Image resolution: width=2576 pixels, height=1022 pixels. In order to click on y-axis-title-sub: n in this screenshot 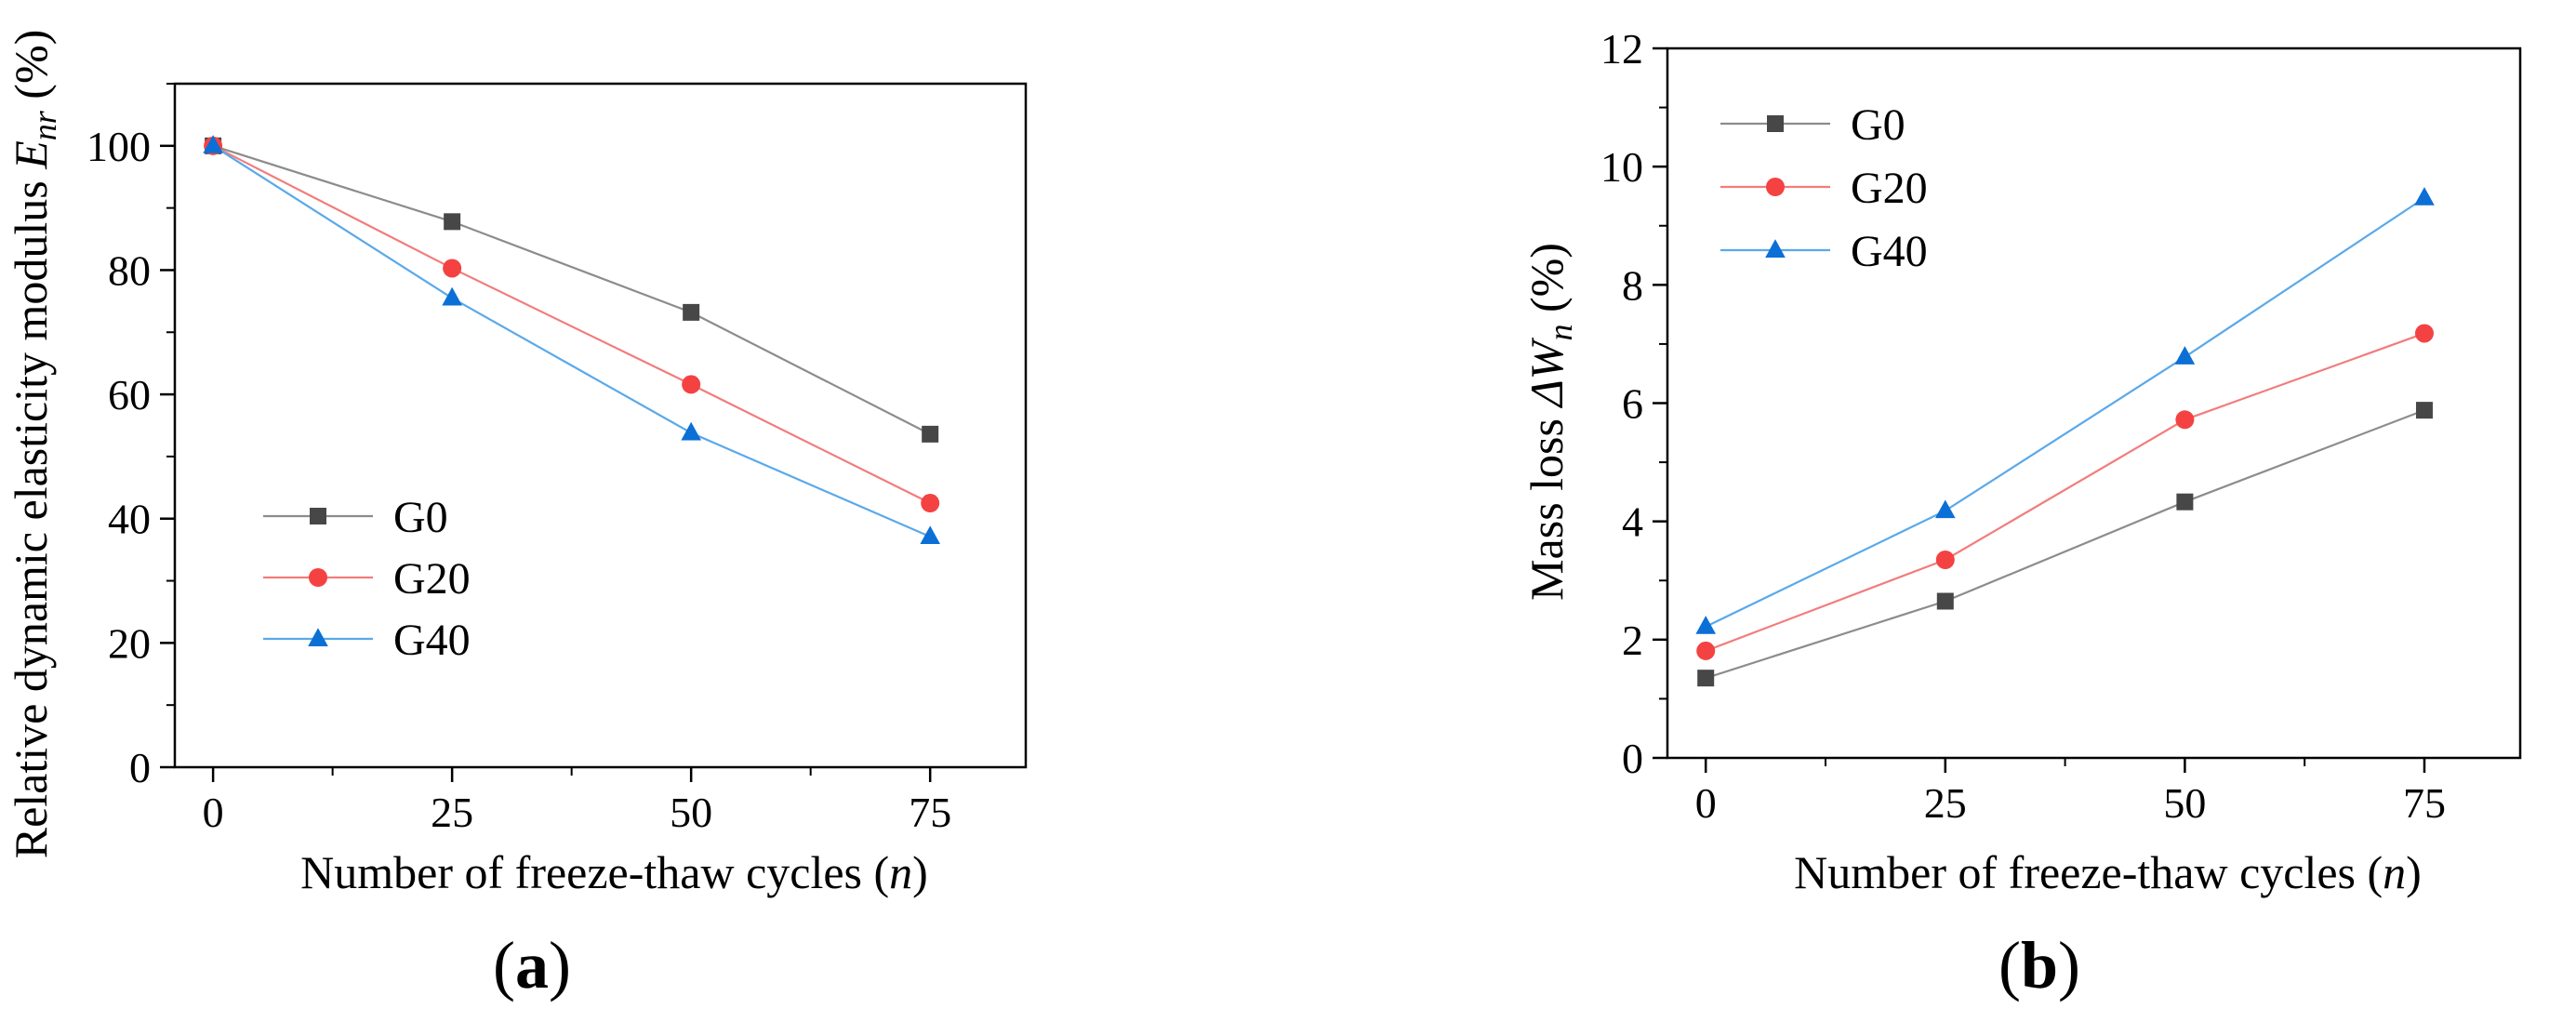, I will do `click(1560, 333)`.